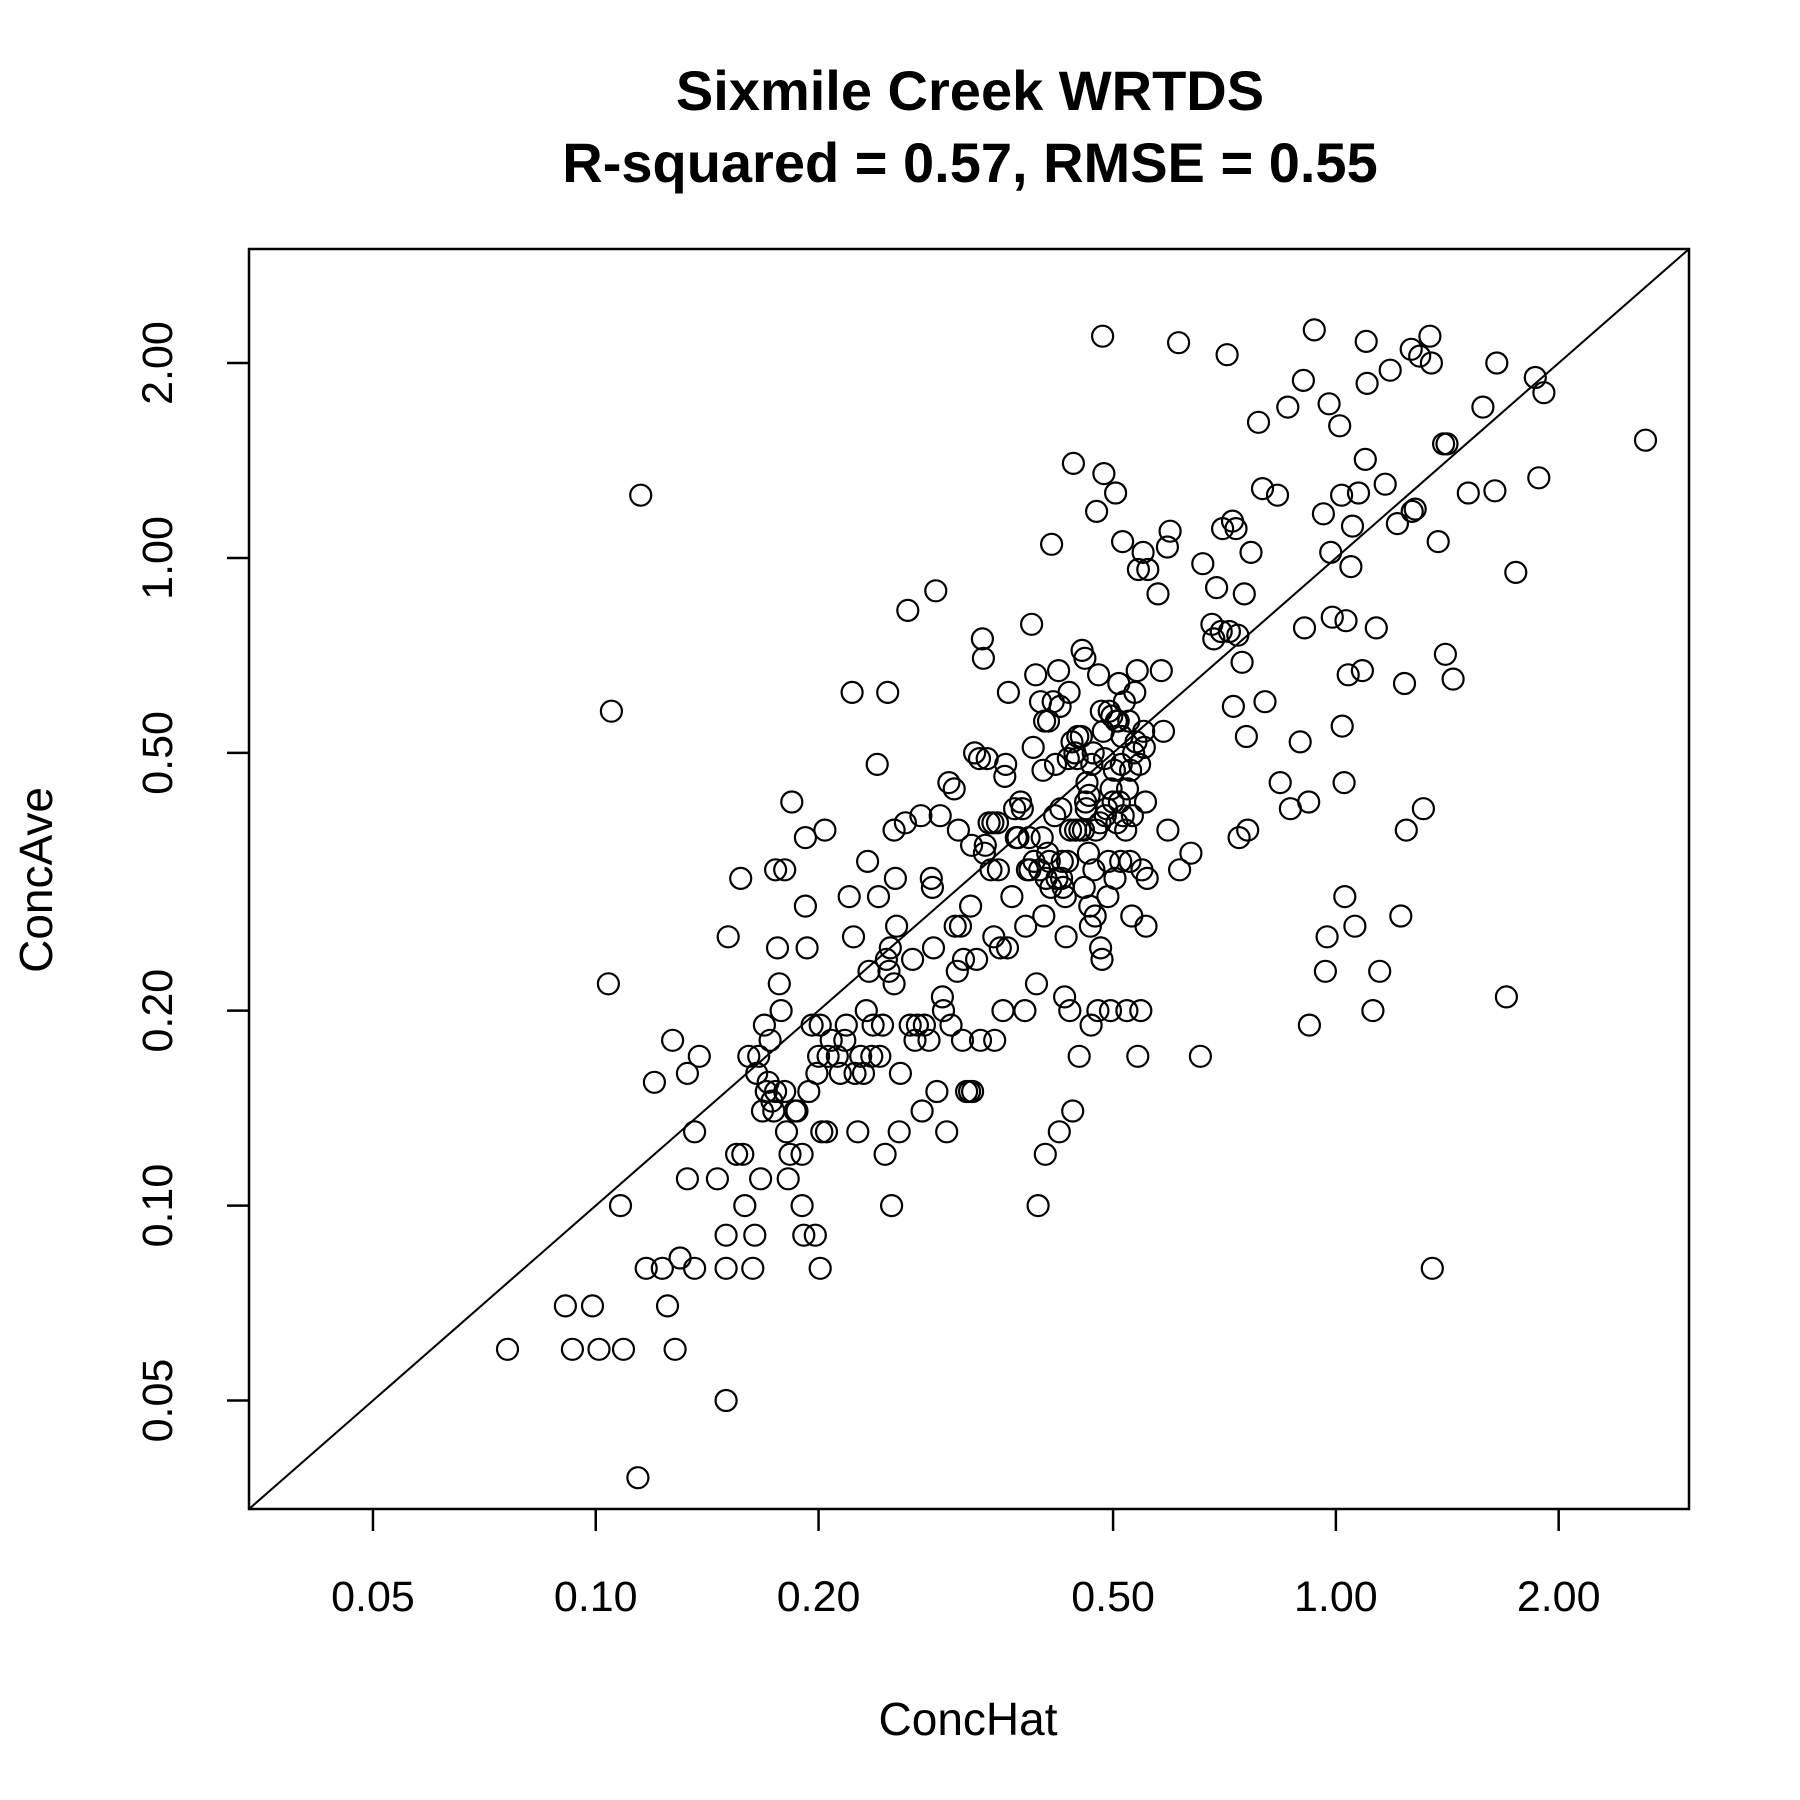 The image size is (1800, 1800). Describe the element at coordinates (158, 363) in the screenshot. I see `y-tick-label: 2.00` at that location.